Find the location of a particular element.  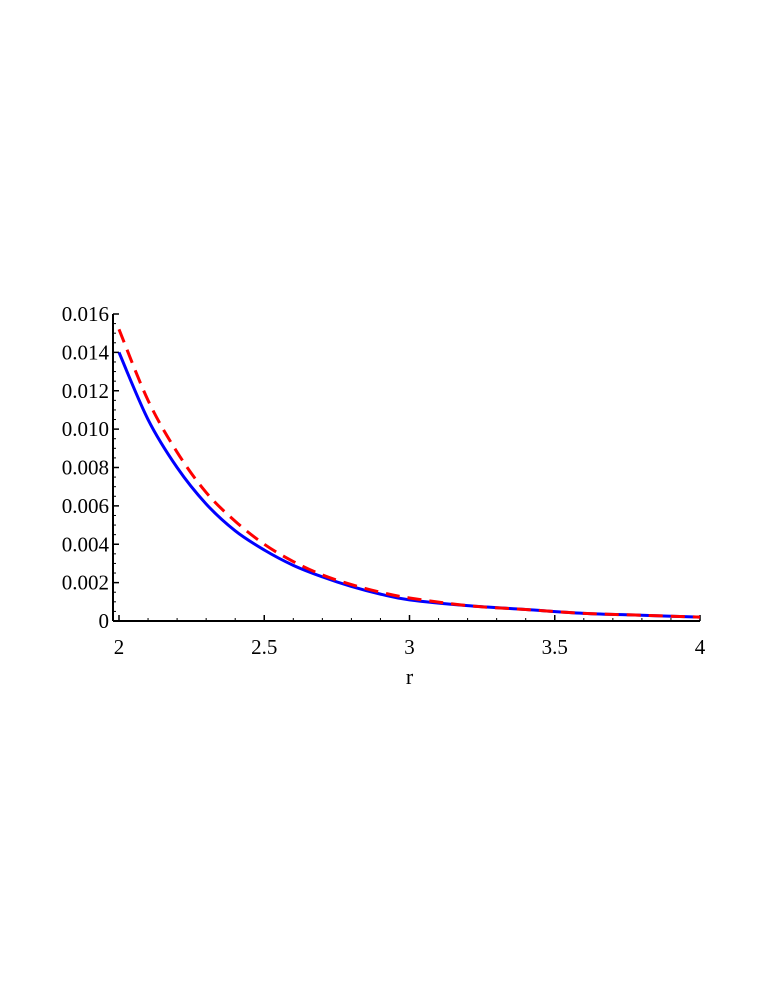

y-tick-label: 0.014 is located at coordinates (86, 352).